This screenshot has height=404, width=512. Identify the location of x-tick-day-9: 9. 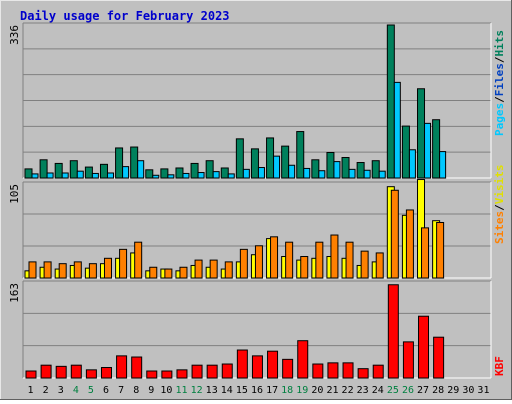
(151, 390).